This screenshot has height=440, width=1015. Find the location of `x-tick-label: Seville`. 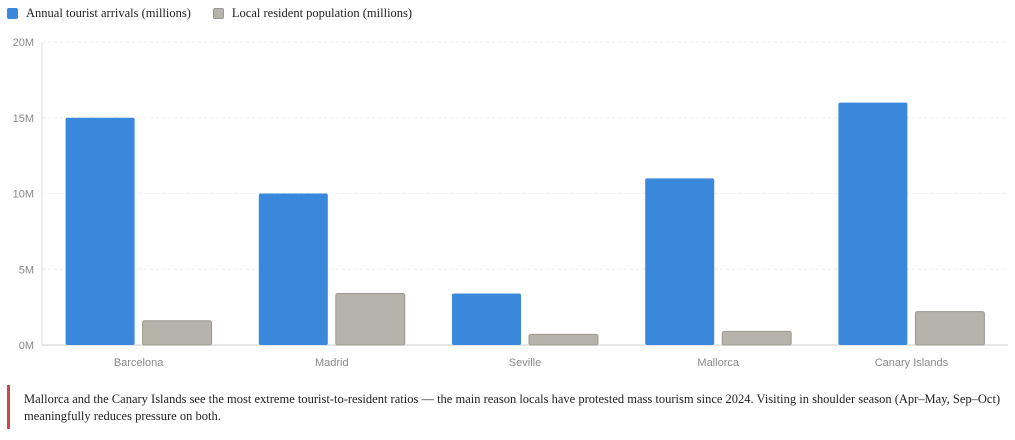

x-tick-label: Seville is located at coordinates (525, 363).